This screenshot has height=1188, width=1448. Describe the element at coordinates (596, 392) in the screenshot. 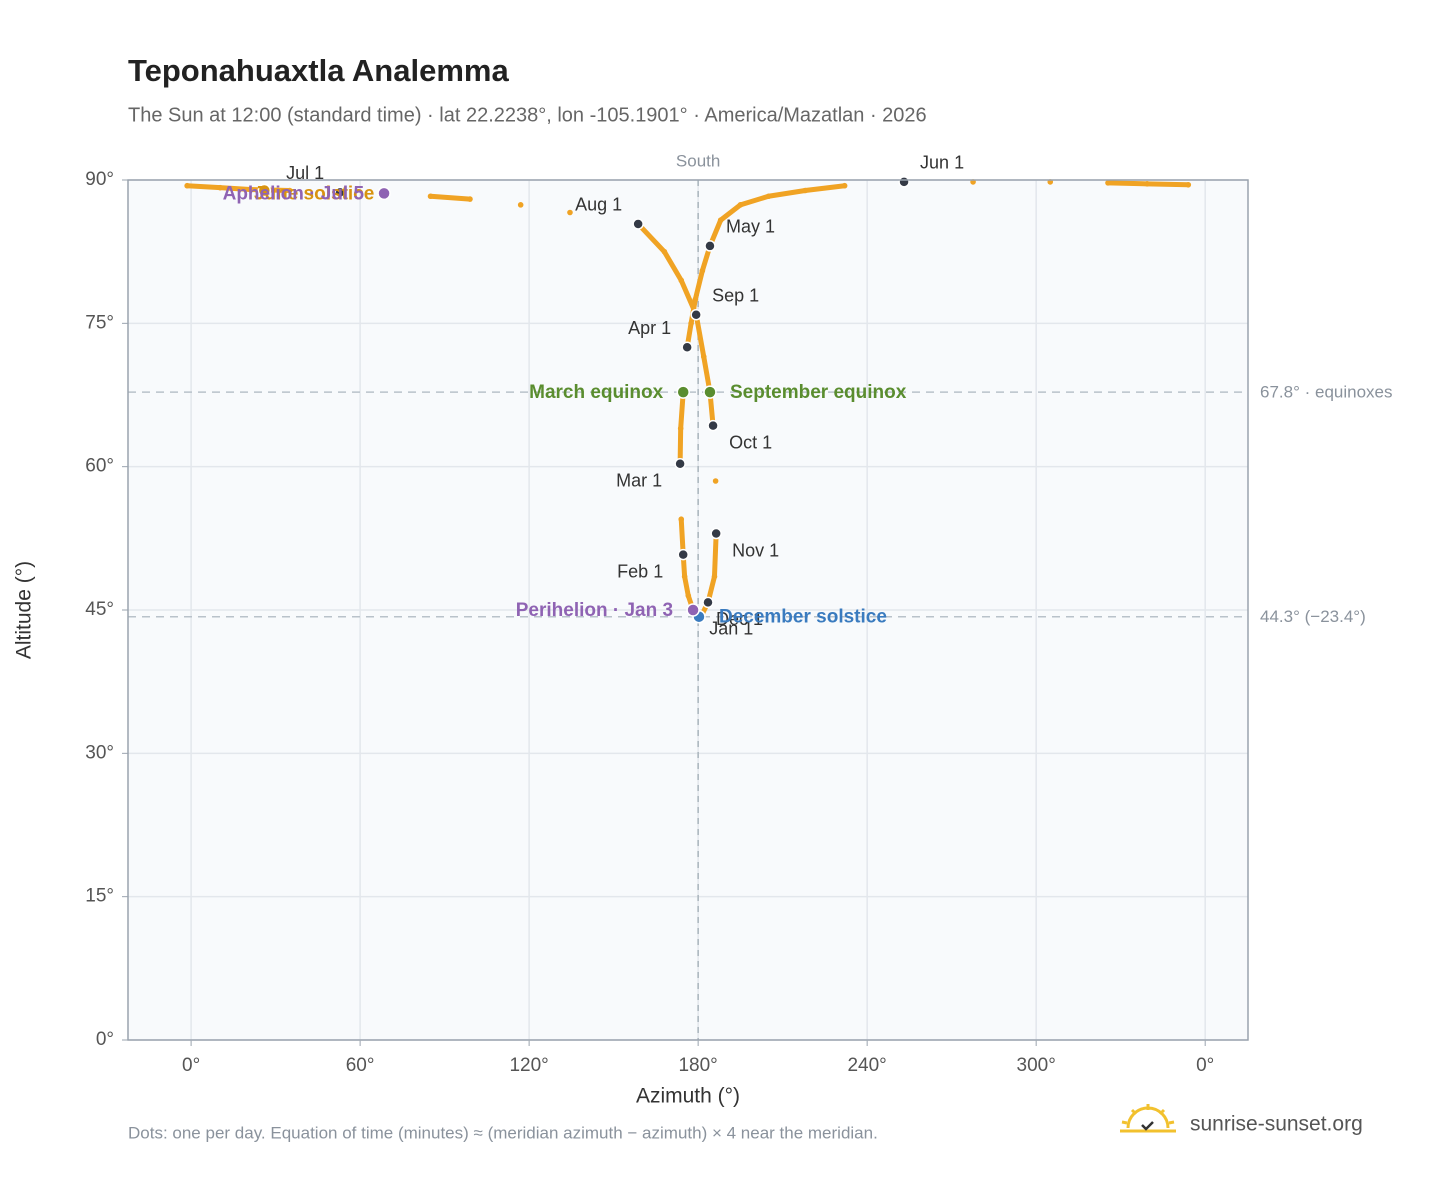

I see `event-label: March equinox` at that location.